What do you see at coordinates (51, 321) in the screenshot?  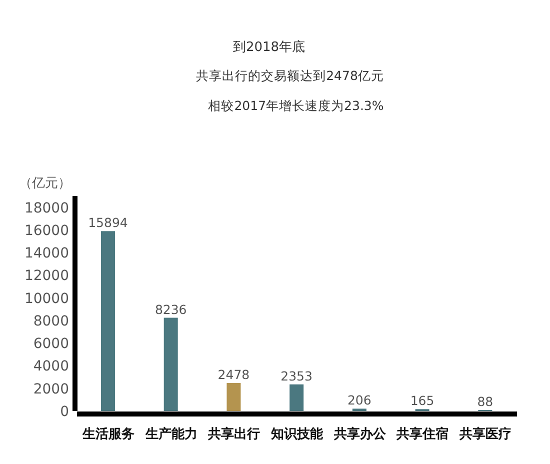 I see `y-tick-label: 8000` at bounding box center [51, 321].